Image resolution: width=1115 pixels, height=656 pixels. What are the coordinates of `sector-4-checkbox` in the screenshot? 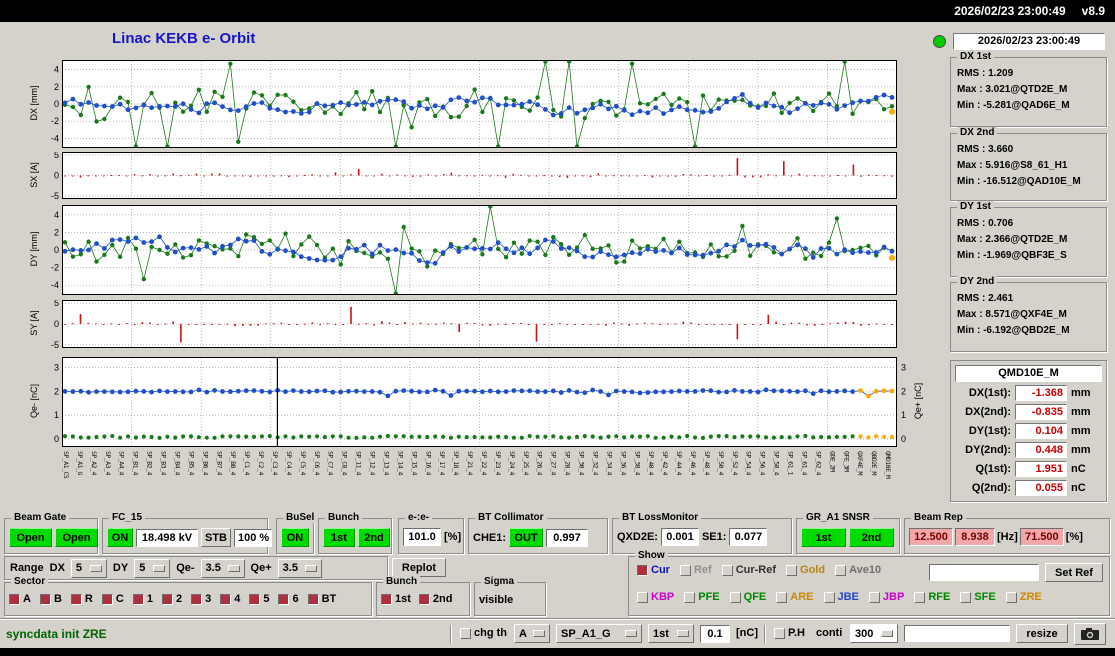 It's located at (226, 599).